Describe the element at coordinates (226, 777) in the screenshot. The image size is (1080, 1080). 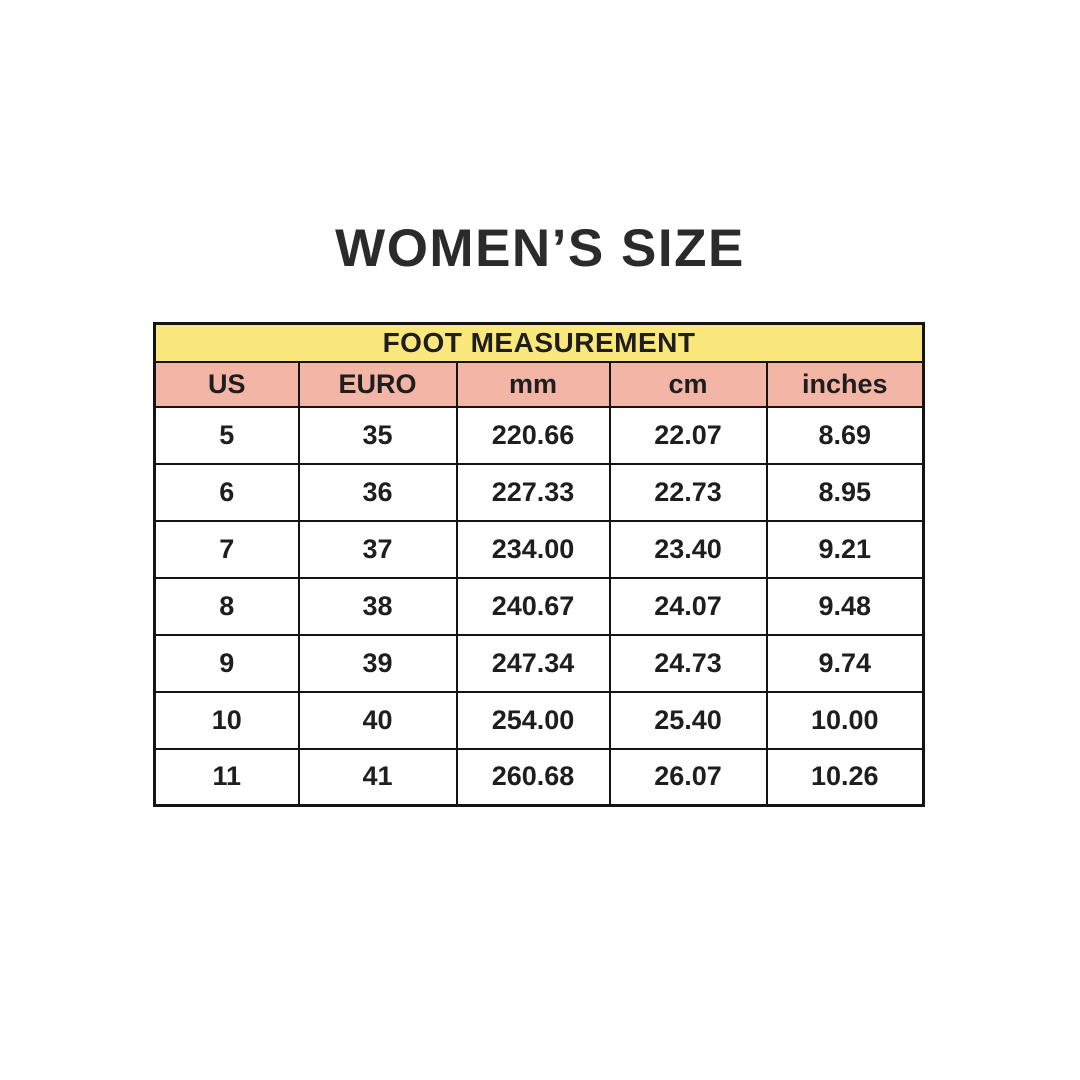
I see `table-cell: 11` at that location.